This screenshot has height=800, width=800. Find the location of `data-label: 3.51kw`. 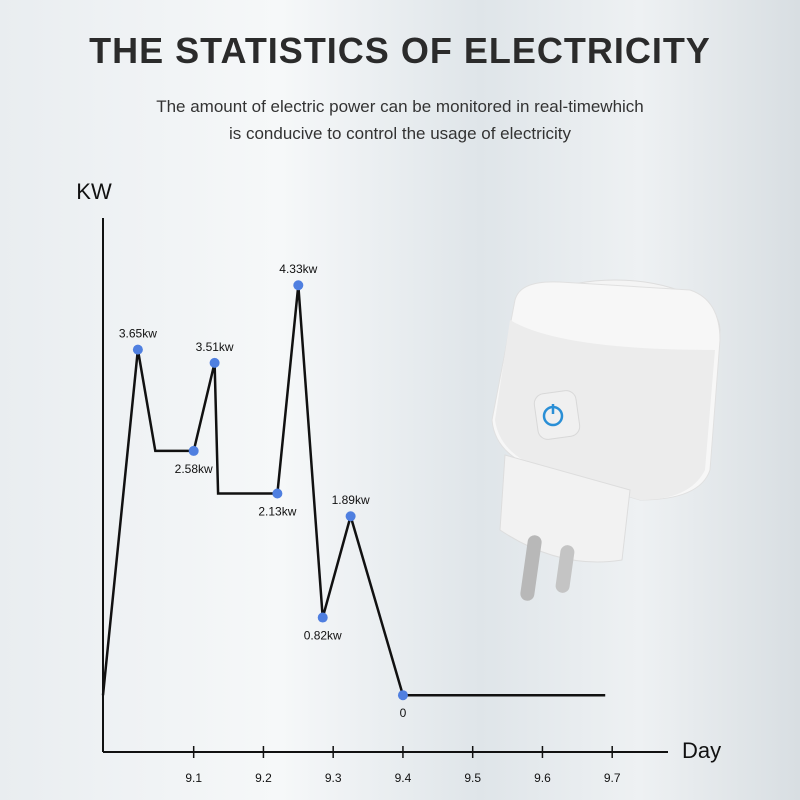

data-label: 3.51kw is located at coordinates (215, 347).